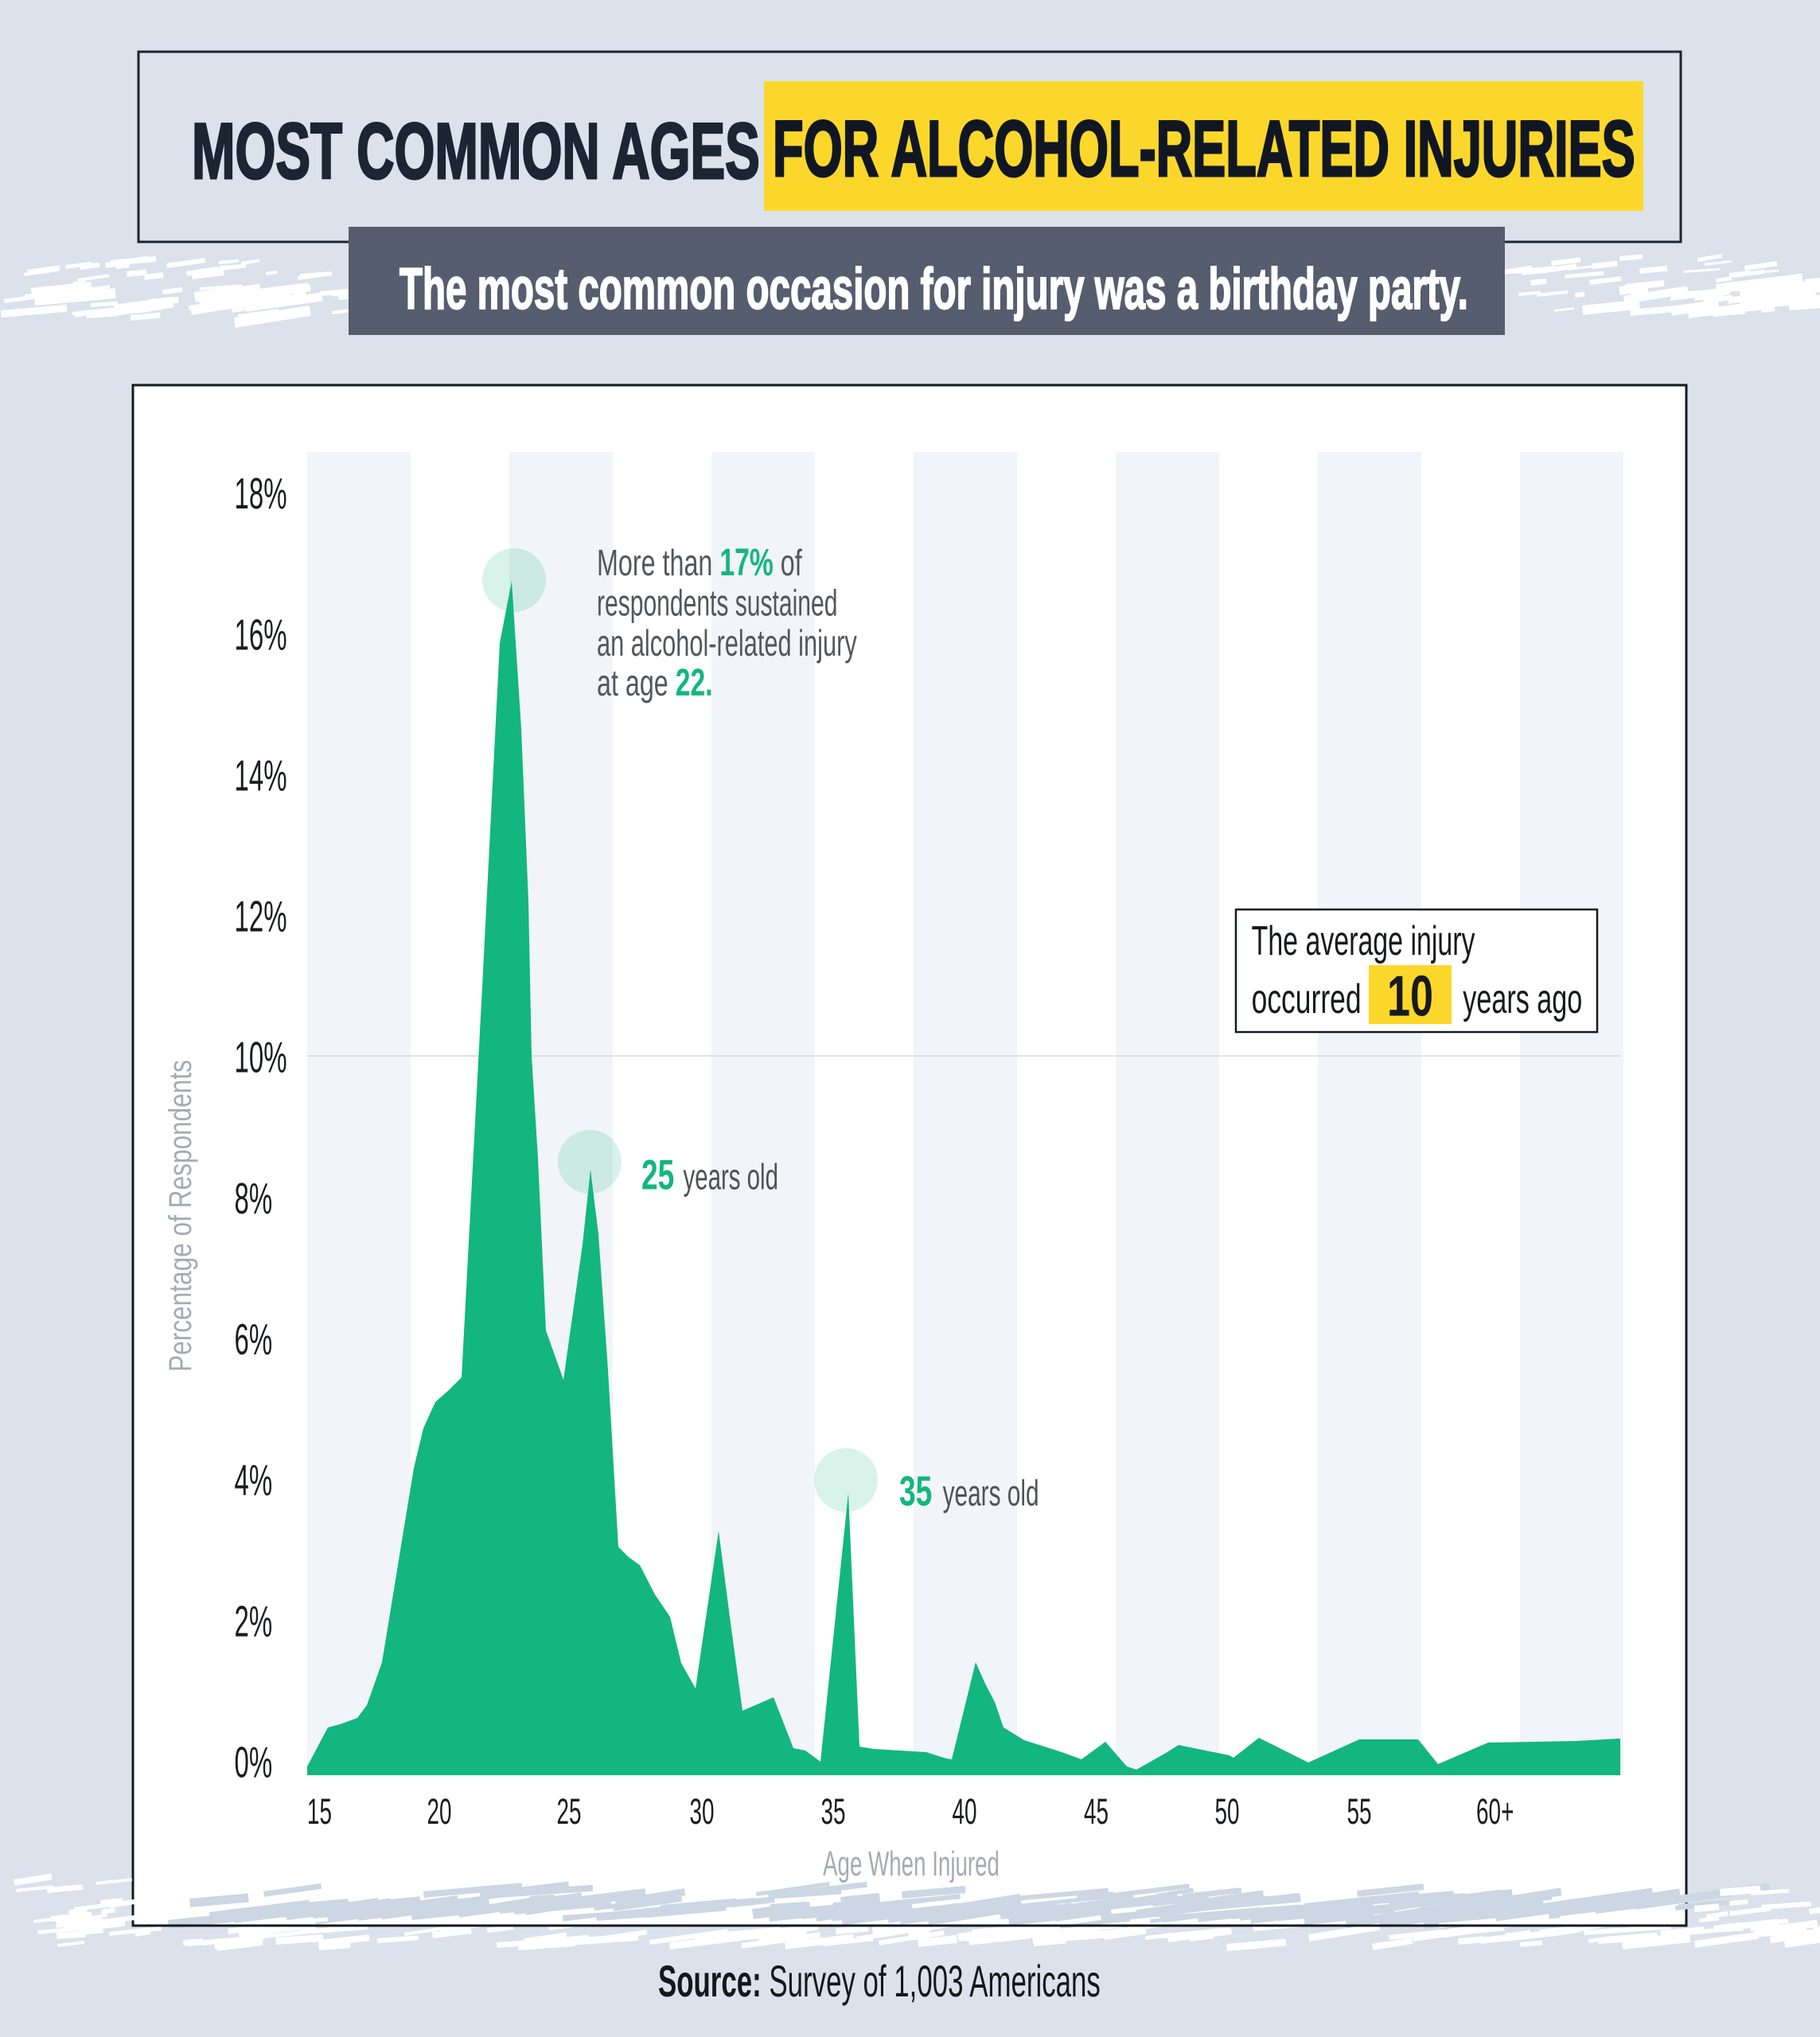 The height and width of the screenshot is (2037, 1820). Describe the element at coordinates (261, 775) in the screenshot. I see `svg-text: 14%` at that location.